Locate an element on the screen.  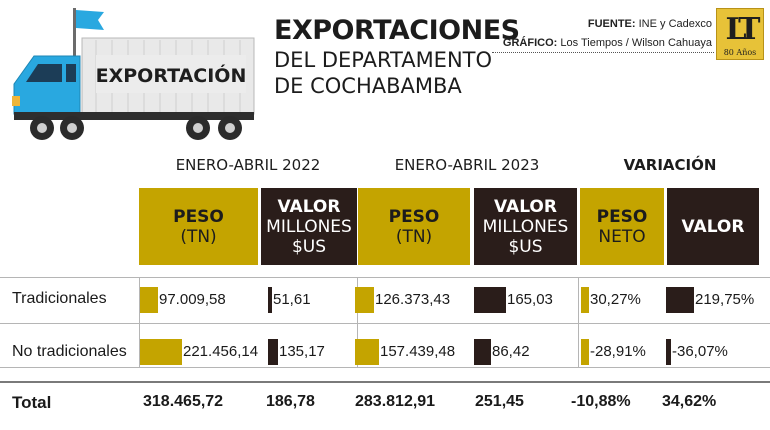
table-cell: 86,42 is located at coordinates (529, 352).